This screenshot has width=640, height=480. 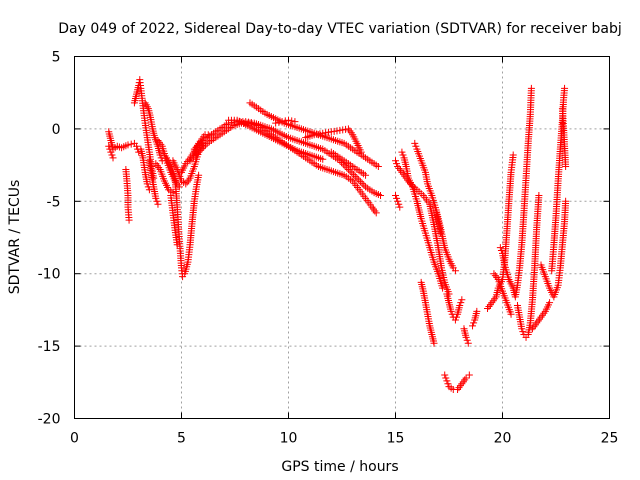 I want to click on x-tick-label: 20, so click(x=503, y=439).